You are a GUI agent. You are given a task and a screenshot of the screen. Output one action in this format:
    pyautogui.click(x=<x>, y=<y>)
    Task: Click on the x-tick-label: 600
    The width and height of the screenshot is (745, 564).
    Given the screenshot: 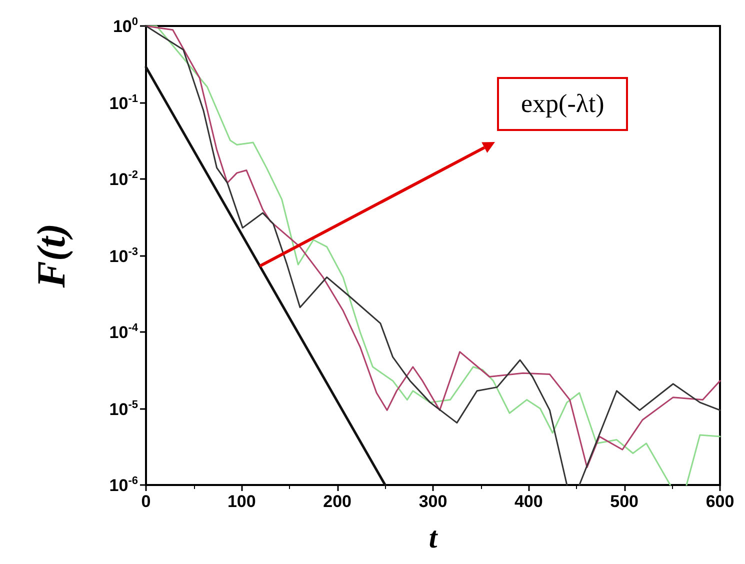 What is the action you would take?
    pyautogui.click(x=720, y=501)
    